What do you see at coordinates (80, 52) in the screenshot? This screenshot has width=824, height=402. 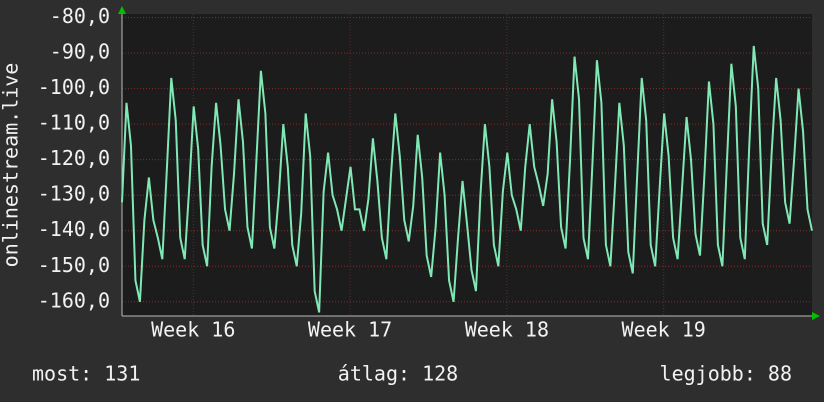 I see `y-tick-label: -90,0` at bounding box center [80, 52].